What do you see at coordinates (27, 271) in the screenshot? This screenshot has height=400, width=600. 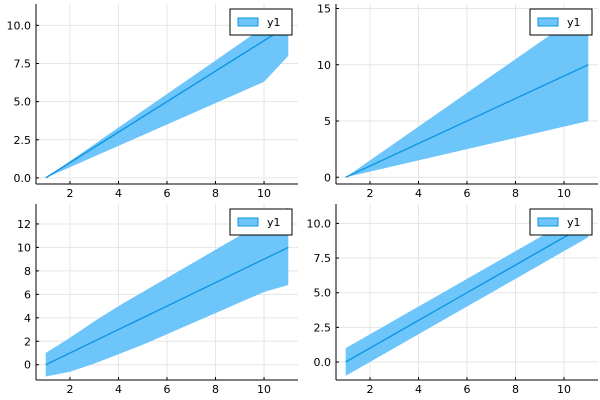 I see `y-tick-label: 8` at bounding box center [27, 271].